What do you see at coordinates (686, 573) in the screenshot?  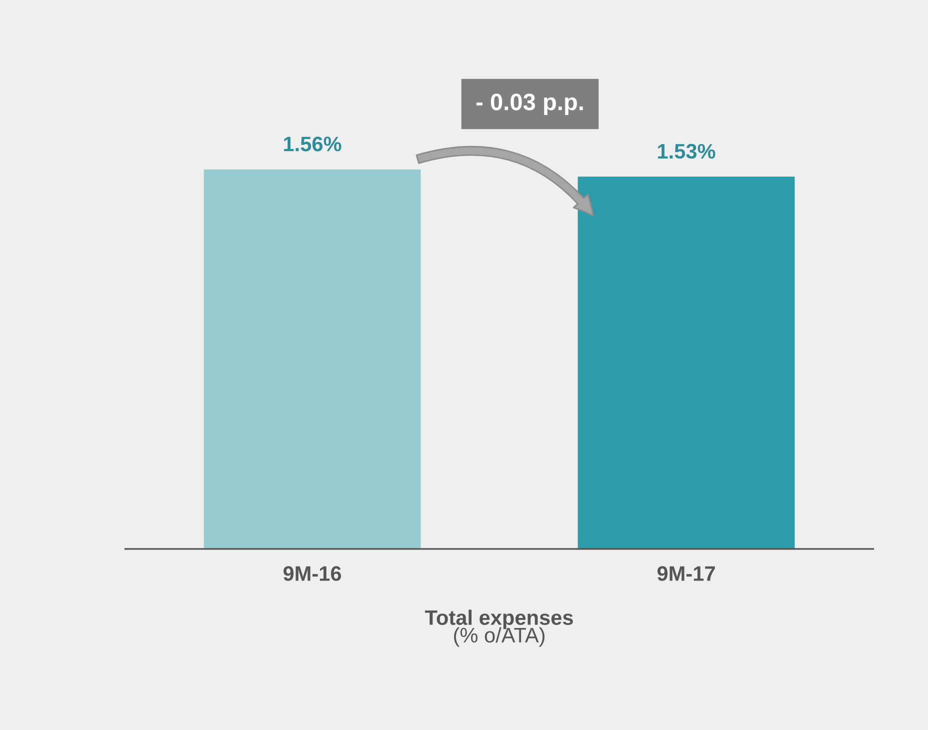 I see `x-tick-label: 9M-17` at bounding box center [686, 573].